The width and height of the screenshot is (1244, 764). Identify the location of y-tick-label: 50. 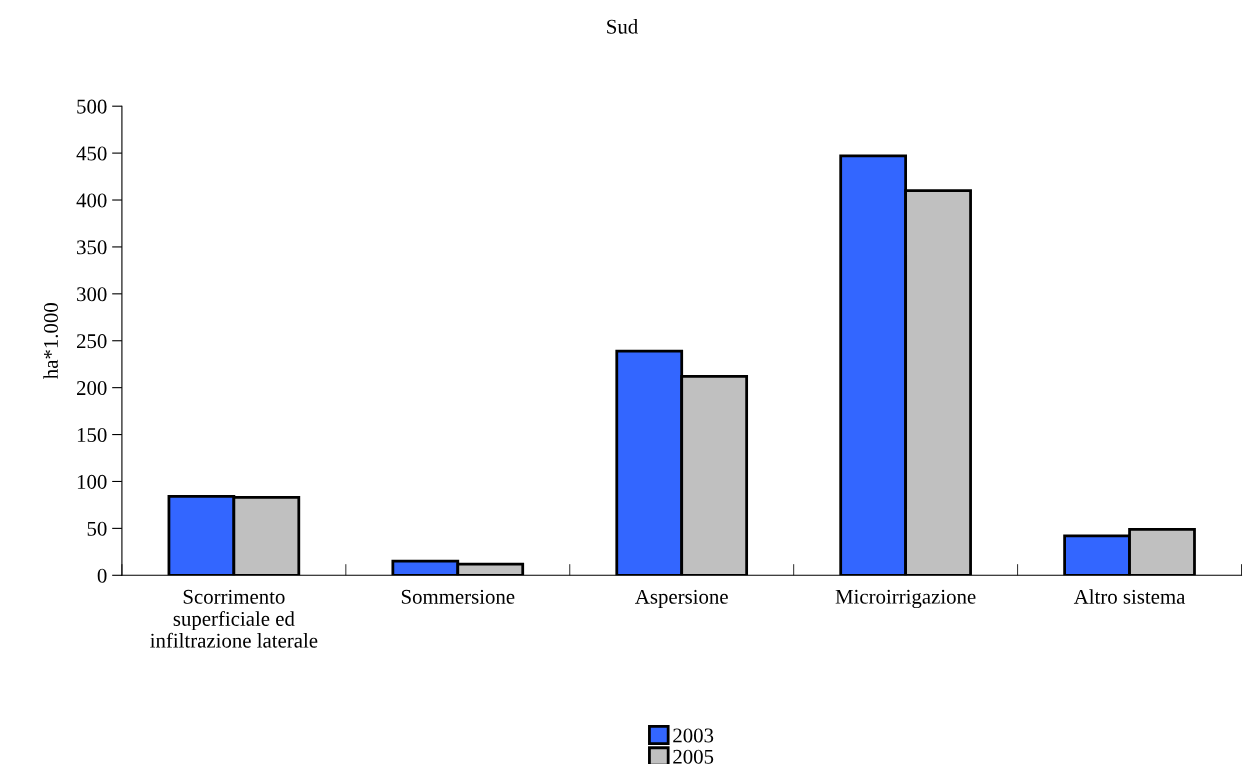
(97, 528).